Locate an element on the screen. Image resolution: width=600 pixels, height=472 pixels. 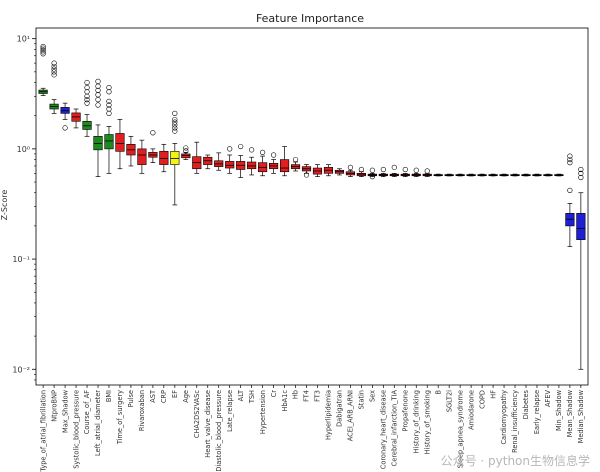
x-tick-label: Heart_valve_disease is located at coordinates (208, 424).